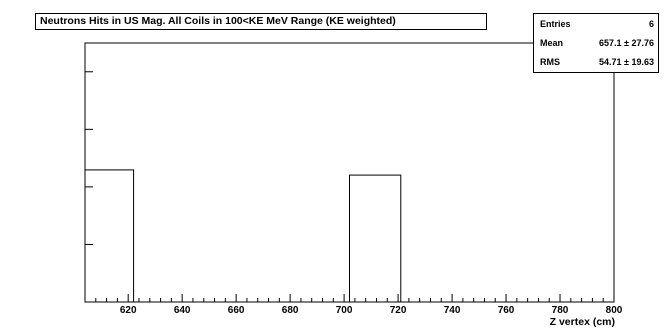  I want to click on x-tick-label: 800, so click(614, 310).